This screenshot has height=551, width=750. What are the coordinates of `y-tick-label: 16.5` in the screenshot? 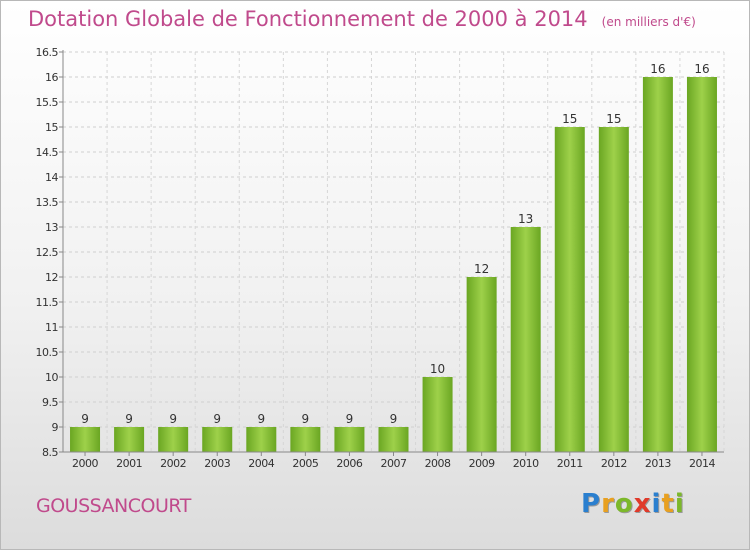 It's located at (47, 52).